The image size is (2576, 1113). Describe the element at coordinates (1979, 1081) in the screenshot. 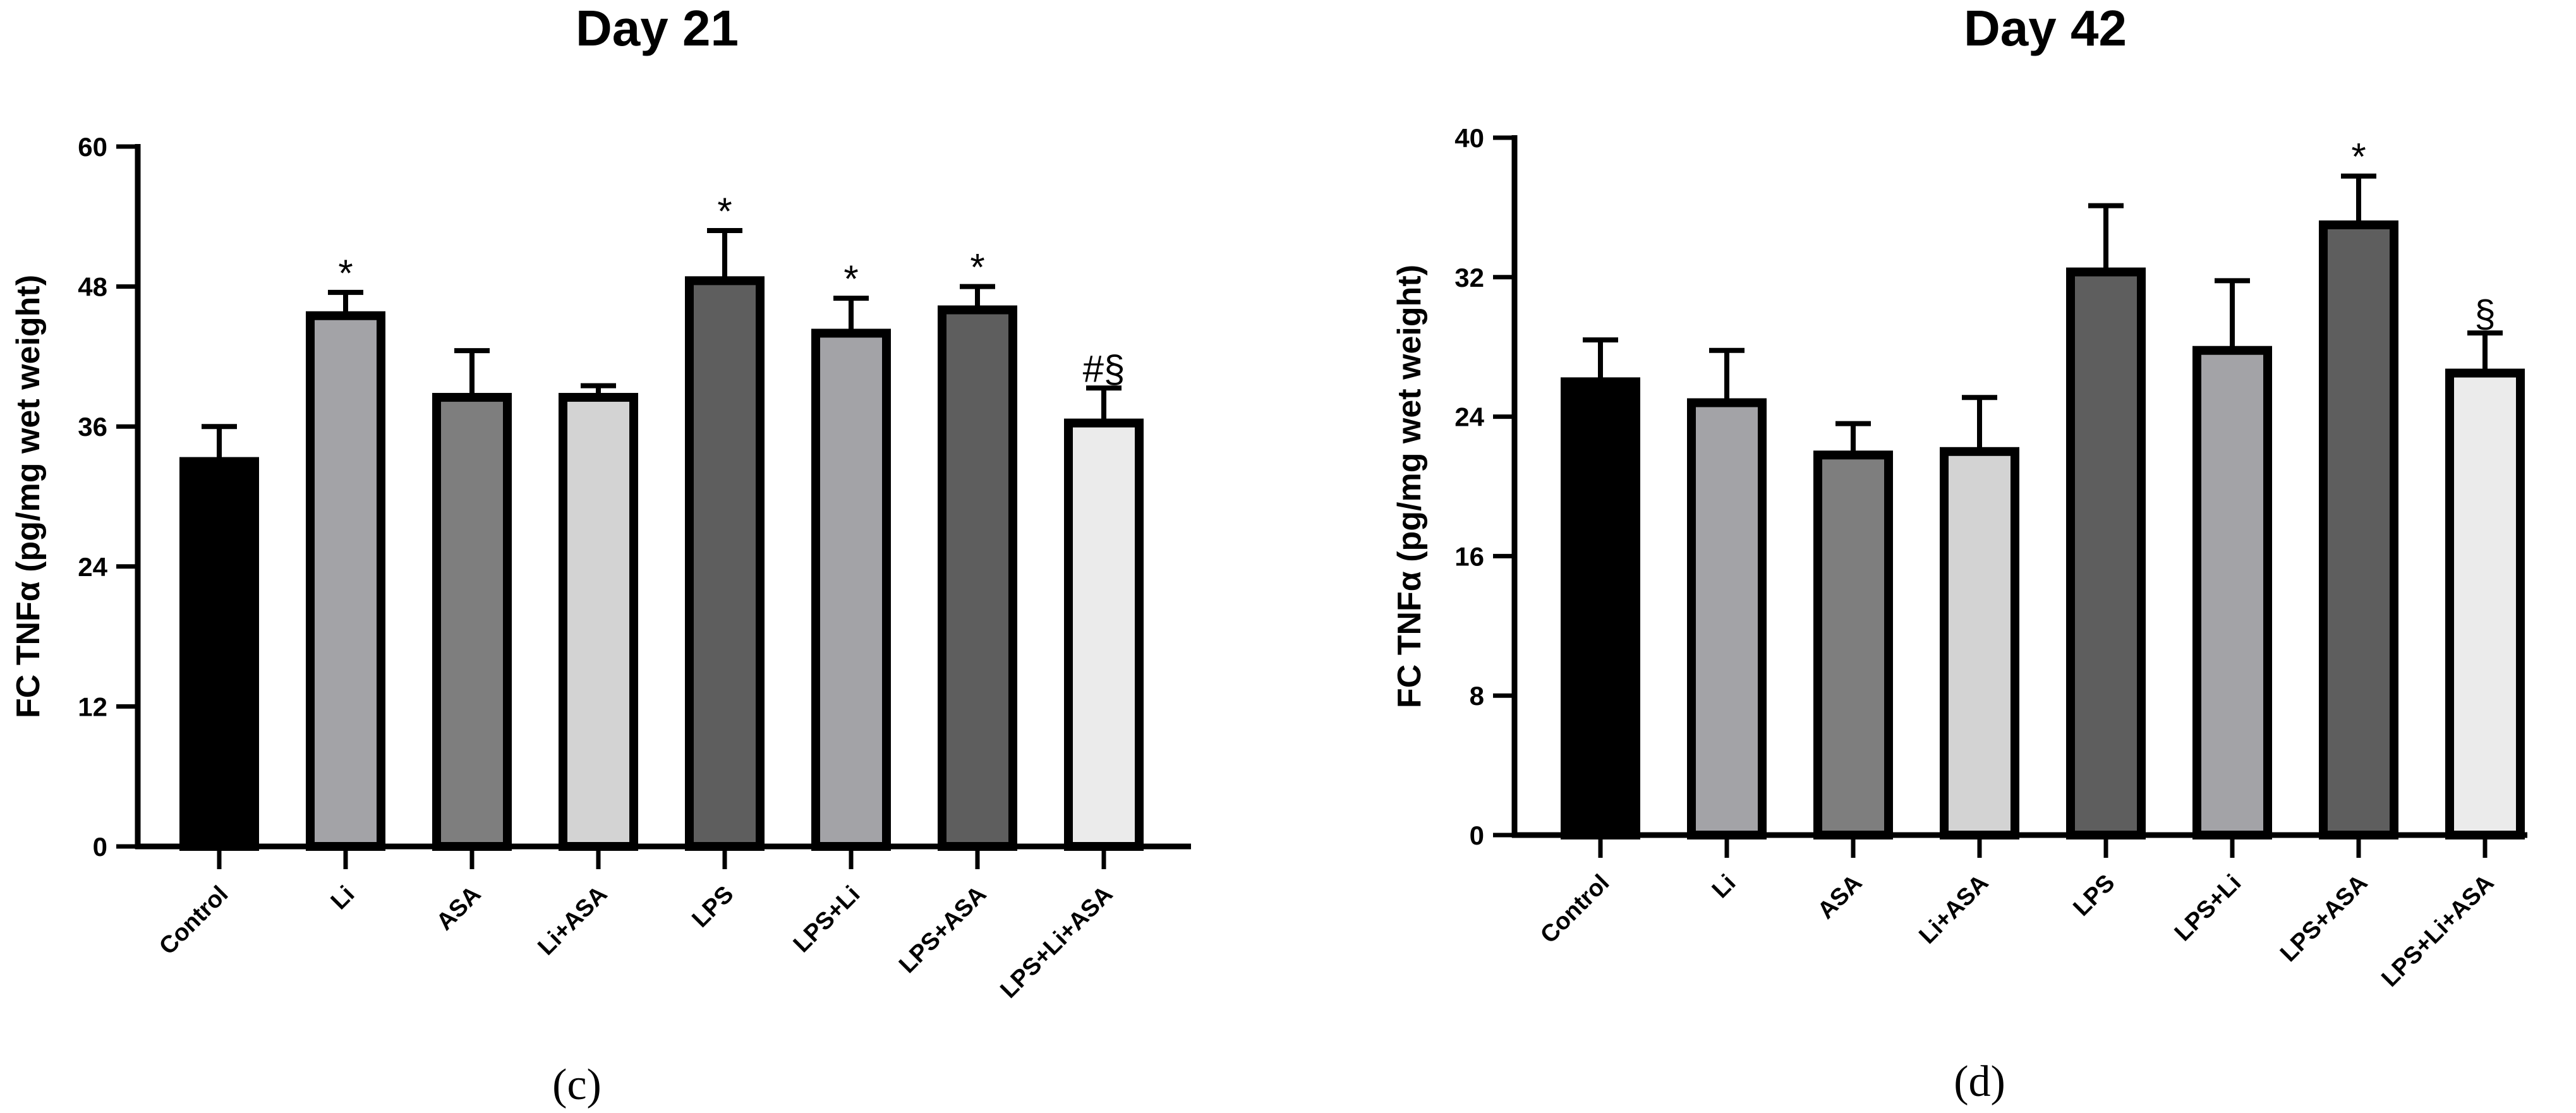

I see `panel-label: (d)` at that location.